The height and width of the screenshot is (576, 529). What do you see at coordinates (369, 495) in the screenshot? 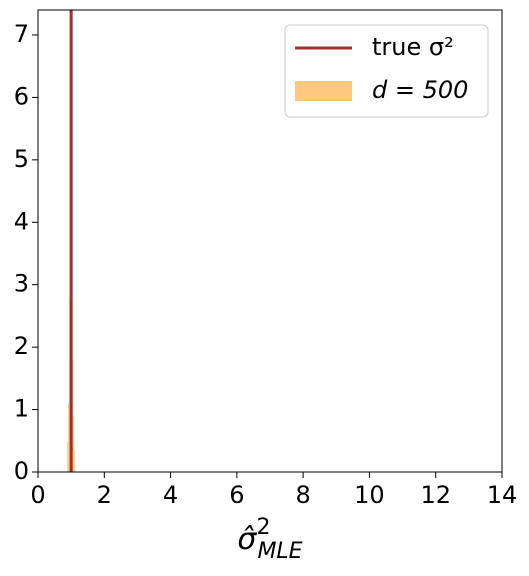
I see `x-tick-label: 10` at bounding box center [369, 495].